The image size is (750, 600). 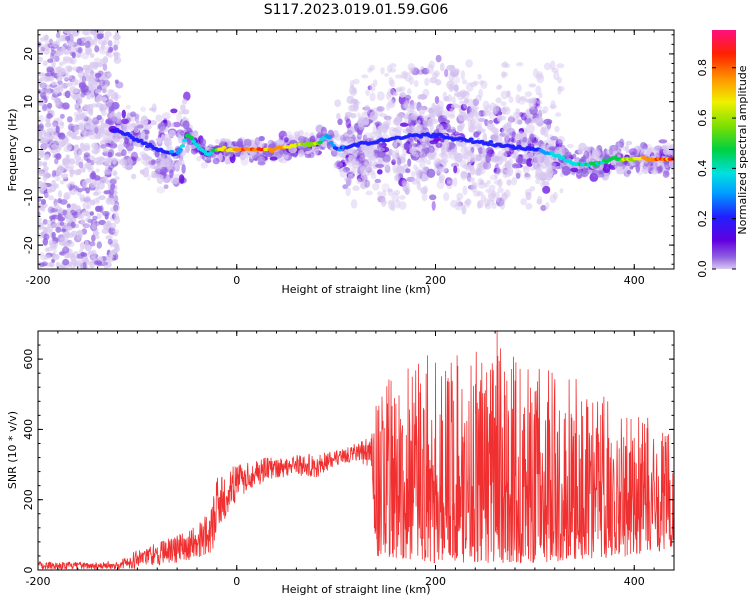 What do you see at coordinates (355, 289) in the screenshot?
I see `spectrogram-x-axis-label: Height of straight line (km)` at bounding box center [355, 289].